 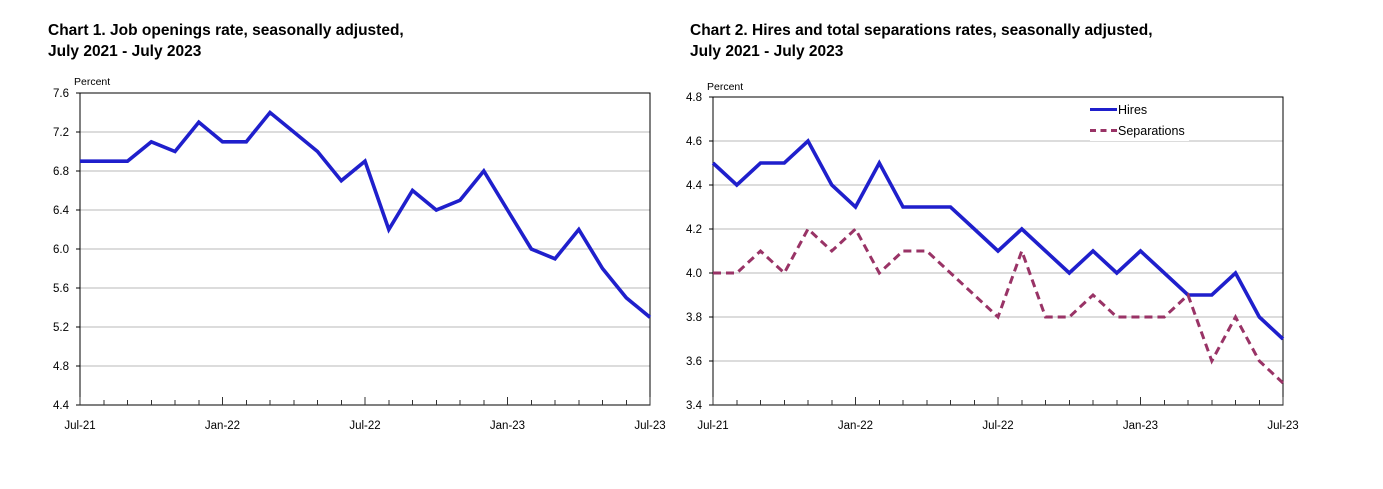 I want to click on chart2-x-tick-label: Jul-23, so click(x=1282, y=426).